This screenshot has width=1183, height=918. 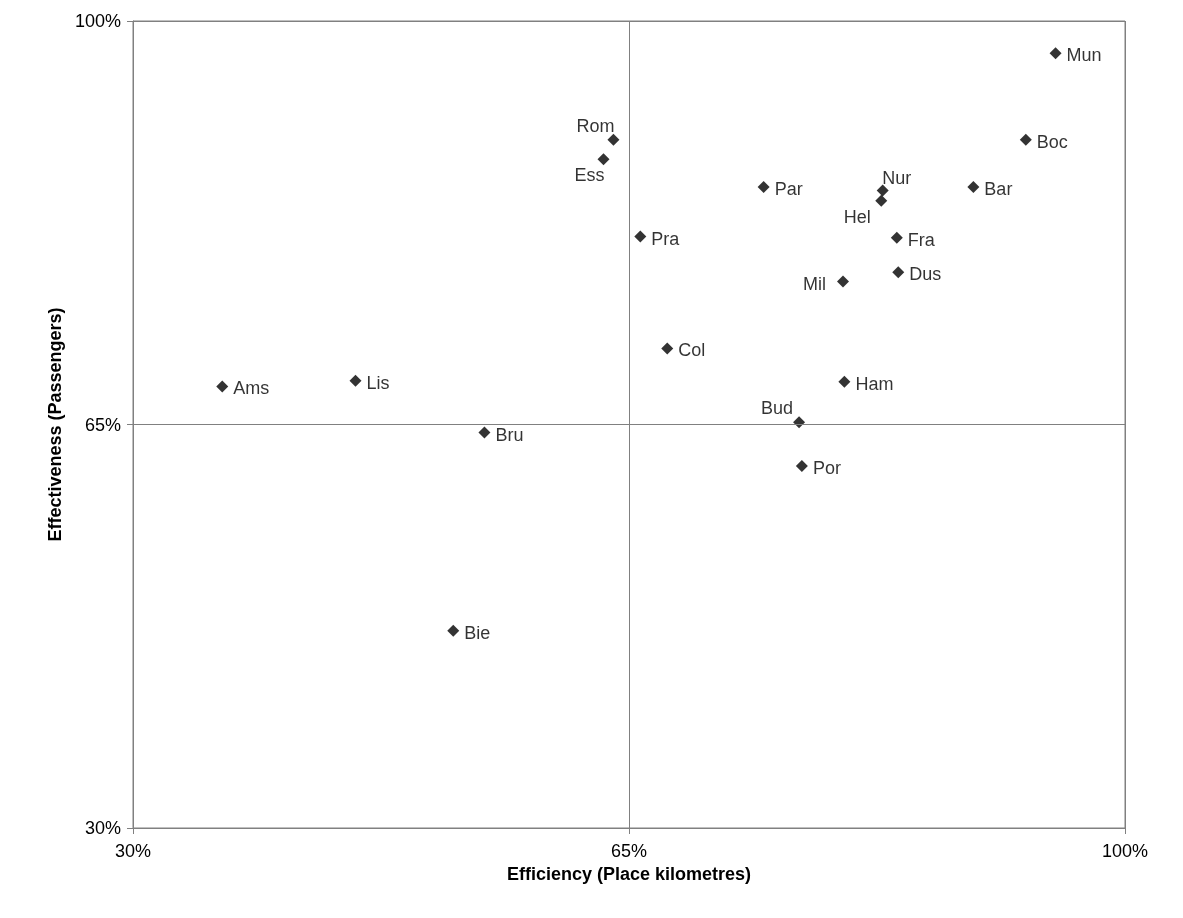 What do you see at coordinates (251, 388) in the screenshot?
I see `annotation: Ams` at bounding box center [251, 388].